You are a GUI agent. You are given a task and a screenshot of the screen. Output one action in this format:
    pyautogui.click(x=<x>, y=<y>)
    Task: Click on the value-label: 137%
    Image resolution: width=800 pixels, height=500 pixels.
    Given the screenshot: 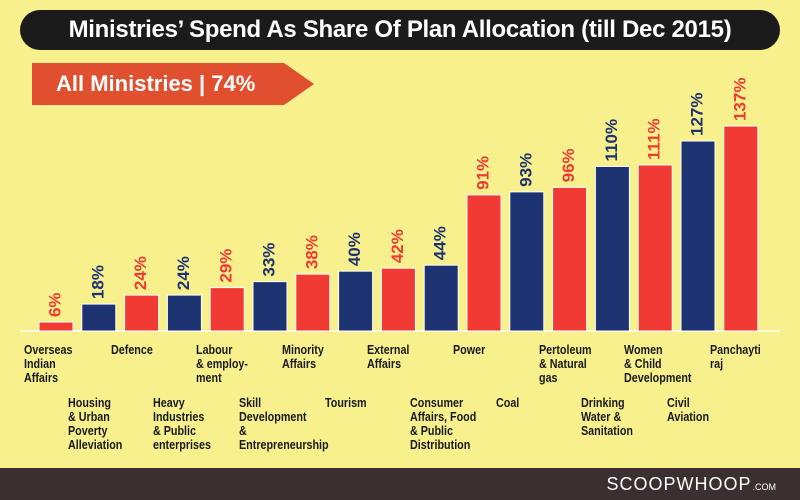 What is the action you would take?
    pyautogui.click(x=739, y=99)
    